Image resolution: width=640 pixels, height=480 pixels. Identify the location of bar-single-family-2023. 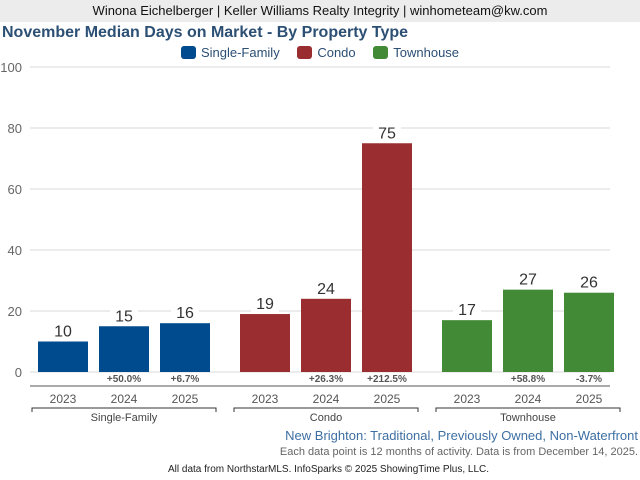
(63, 356).